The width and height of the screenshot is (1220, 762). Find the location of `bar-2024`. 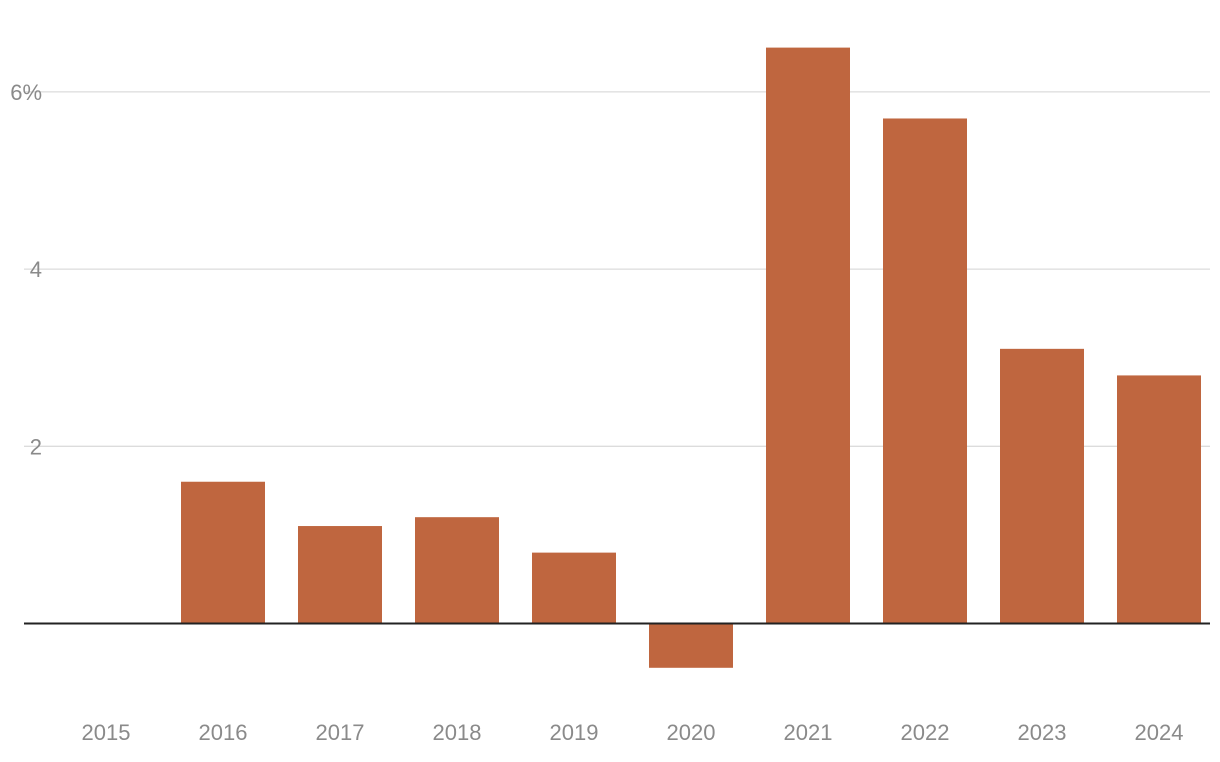

bar-2024 is located at coordinates (1159, 499).